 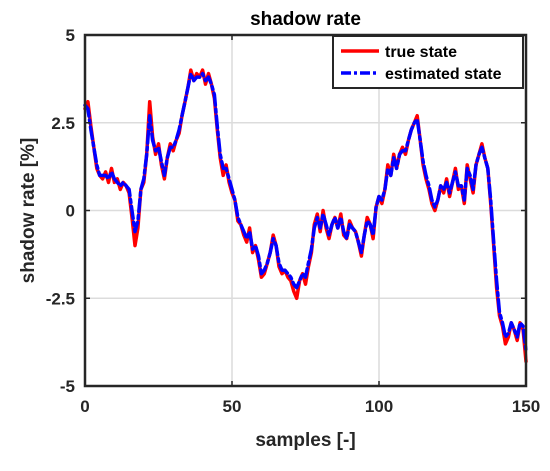 I want to click on y-tick-label: 0, so click(x=70, y=211).